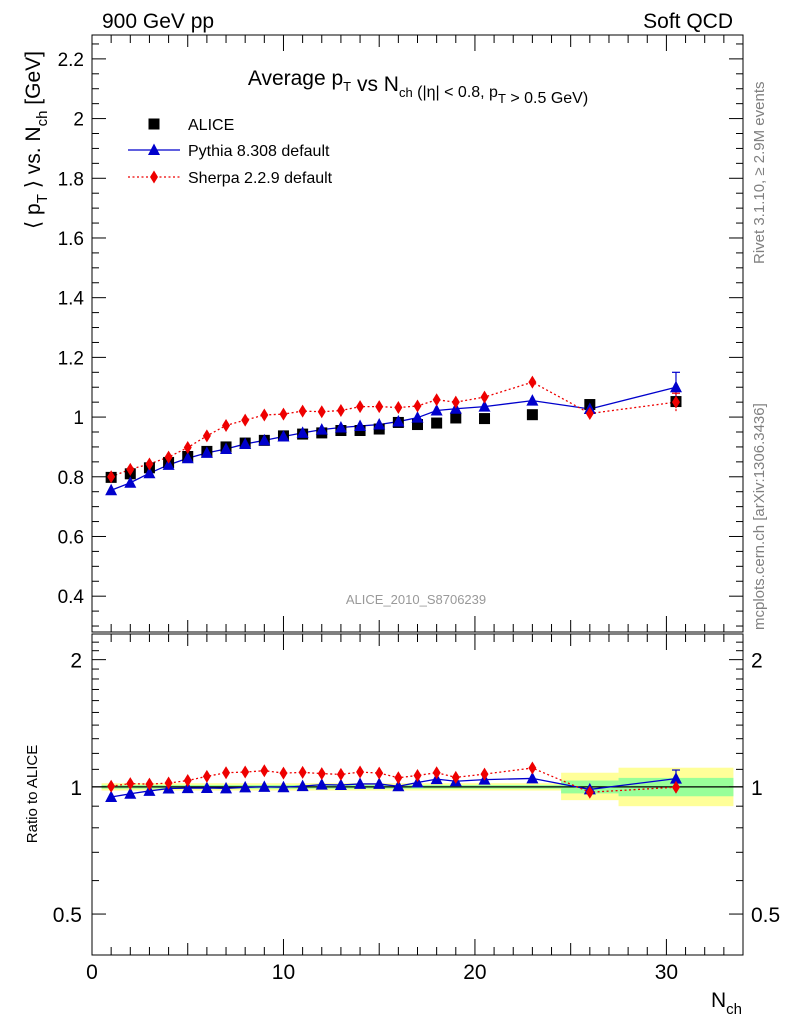  Describe the element at coordinates (474, 972) in the screenshot. I see `x-tick-label: 20` at that location.